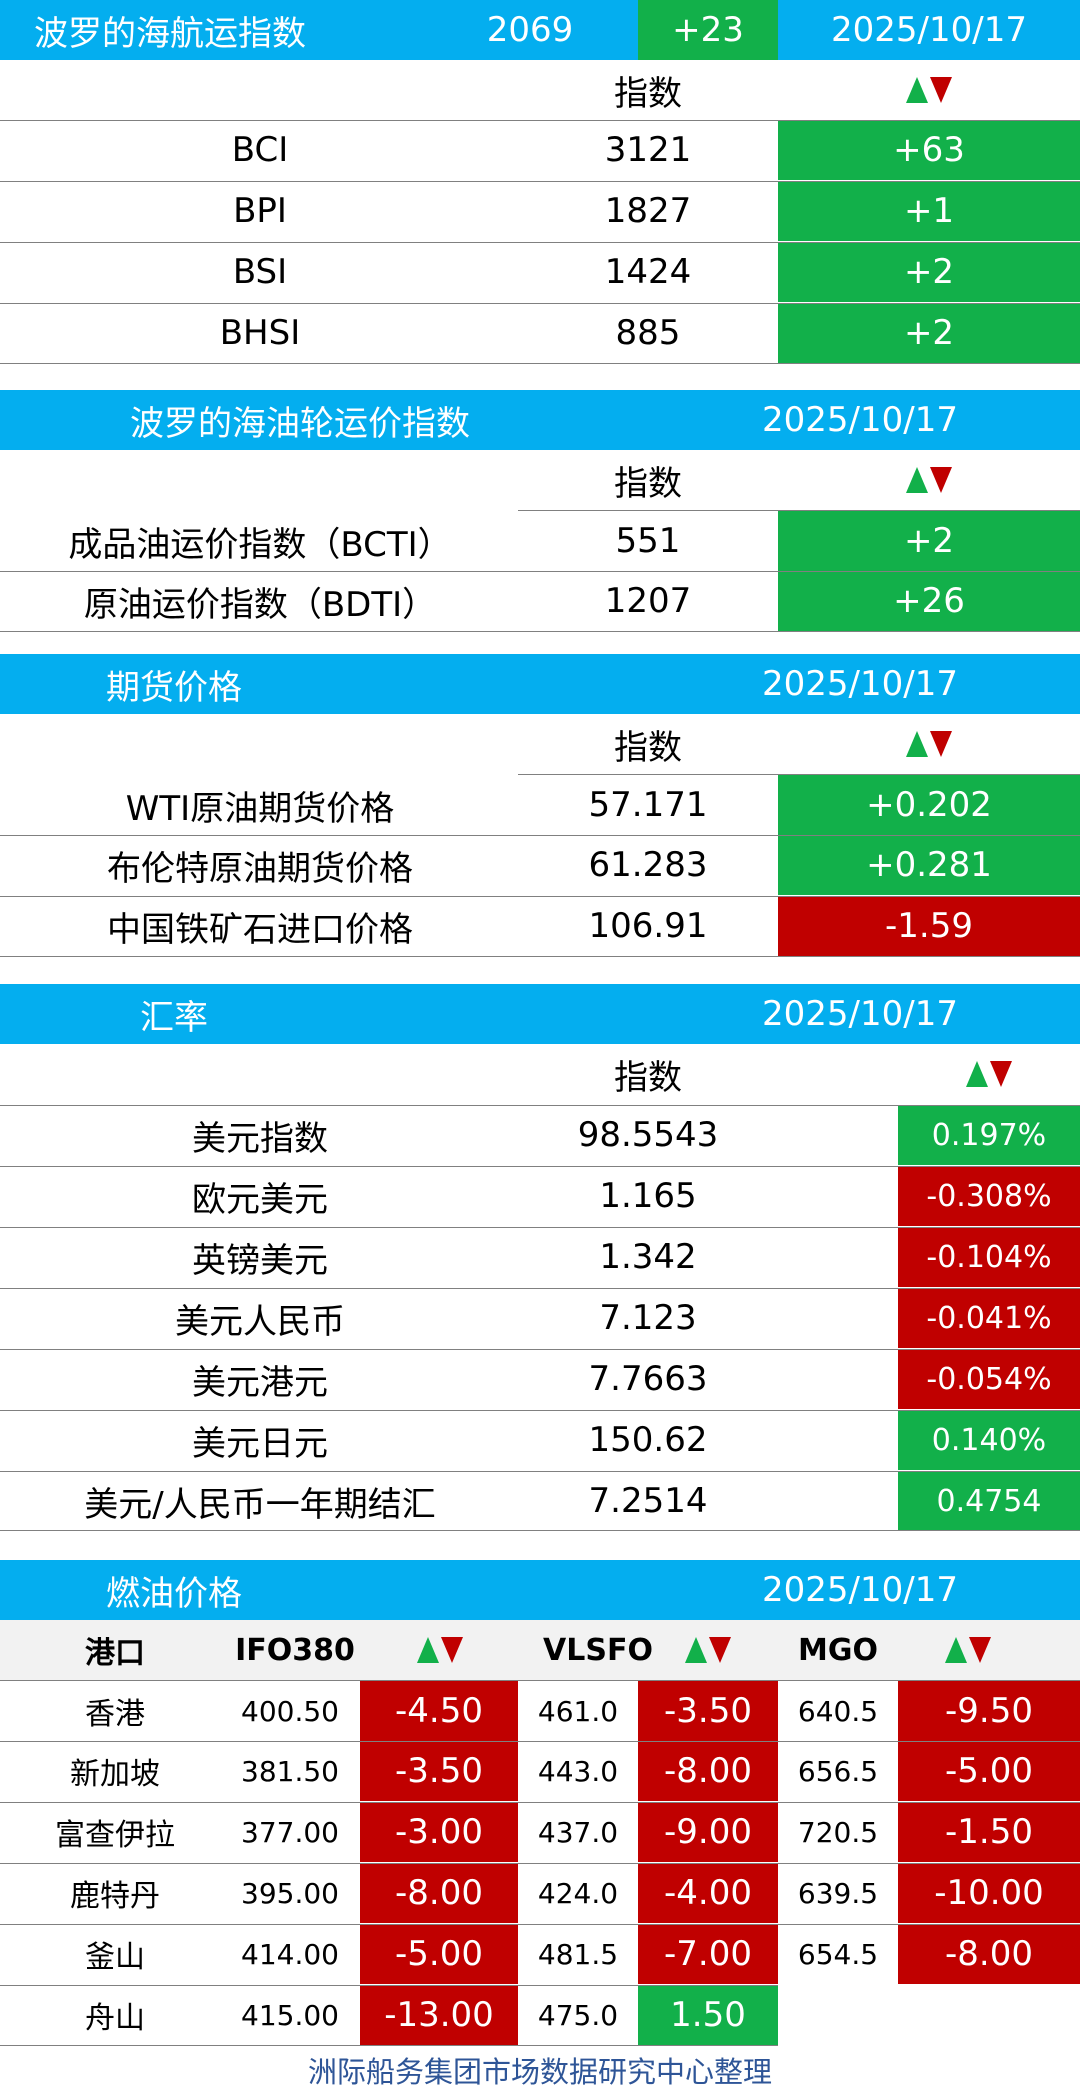 The height and width of the screenshot is (2099, 1080). Describe the element at coordinates (929, 805) in the screenshot. I see `row-change: +0.202` at that location.